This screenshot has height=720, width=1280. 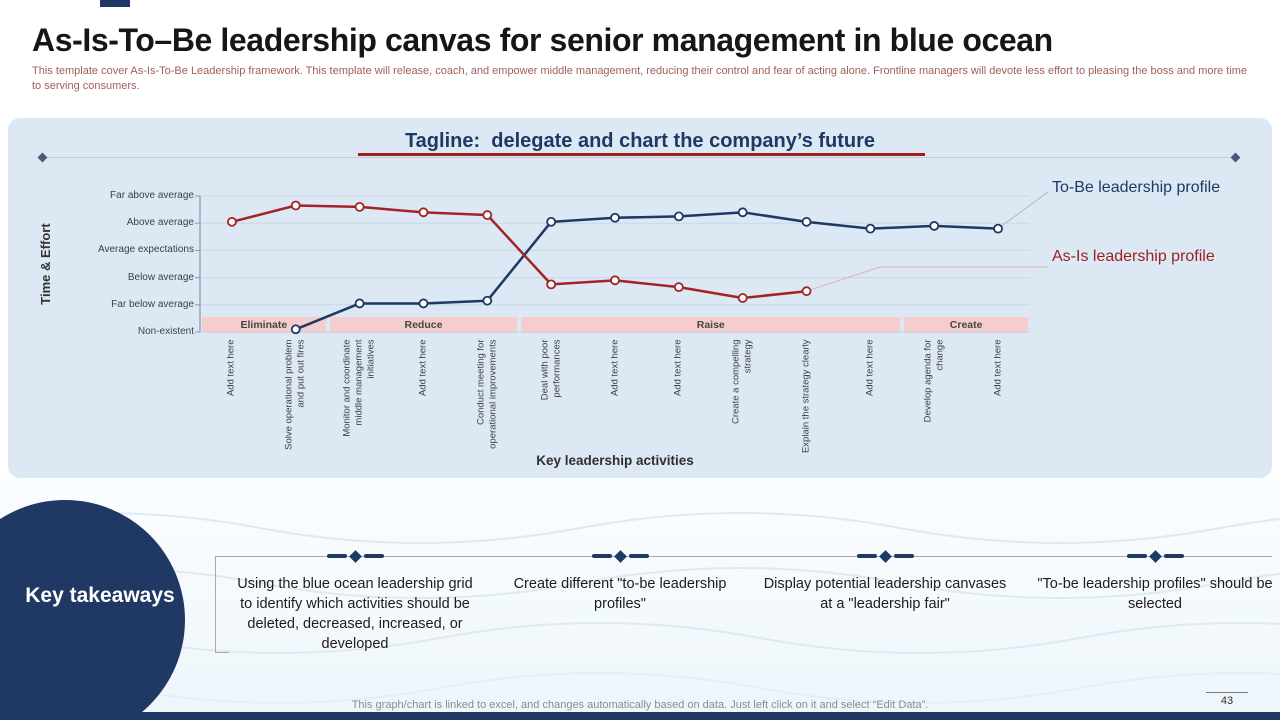 I want to click on band-eliminate: Eliminate, so click(x=264, y=325).